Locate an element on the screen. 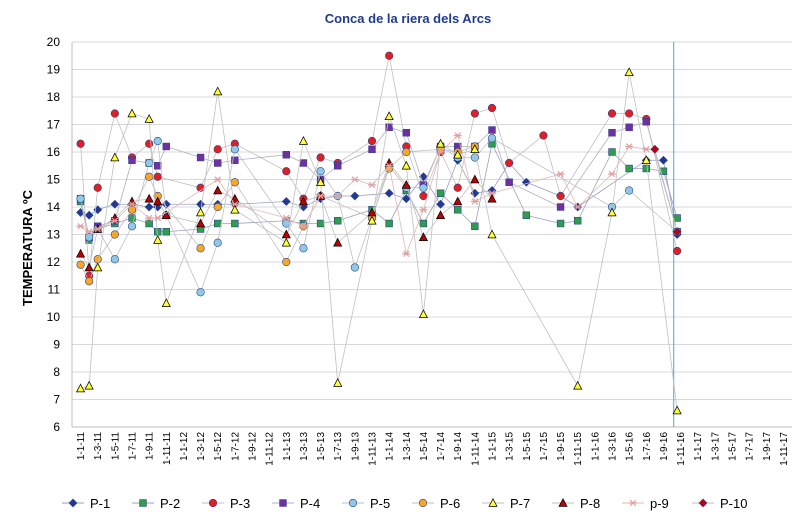 The image size is (800, 524). x-tick-label: 1-9-17 is located at coordinates (767, 446).